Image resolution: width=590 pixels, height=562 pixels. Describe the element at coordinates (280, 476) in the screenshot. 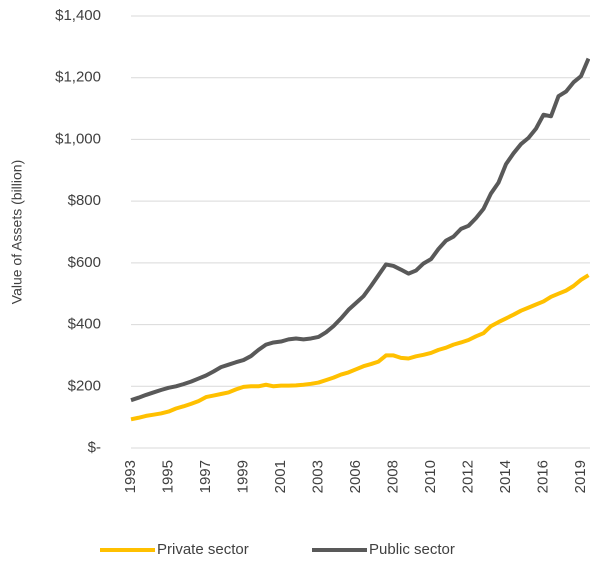

I see `x-tick-label: 2001` at that location.